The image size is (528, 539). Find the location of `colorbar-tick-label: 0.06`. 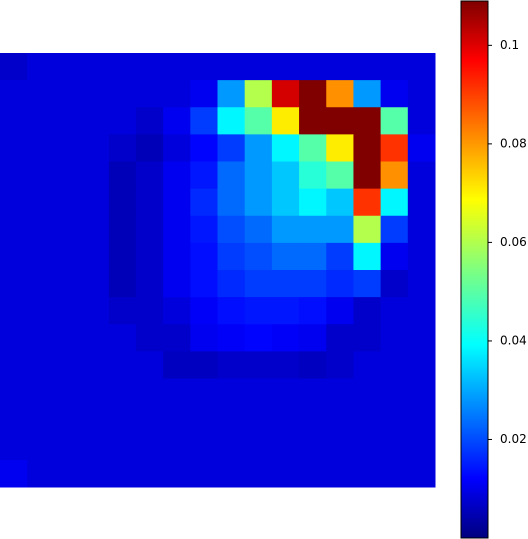

colorbar-tick-label: 0.06 is located at coordinates (513, 242).